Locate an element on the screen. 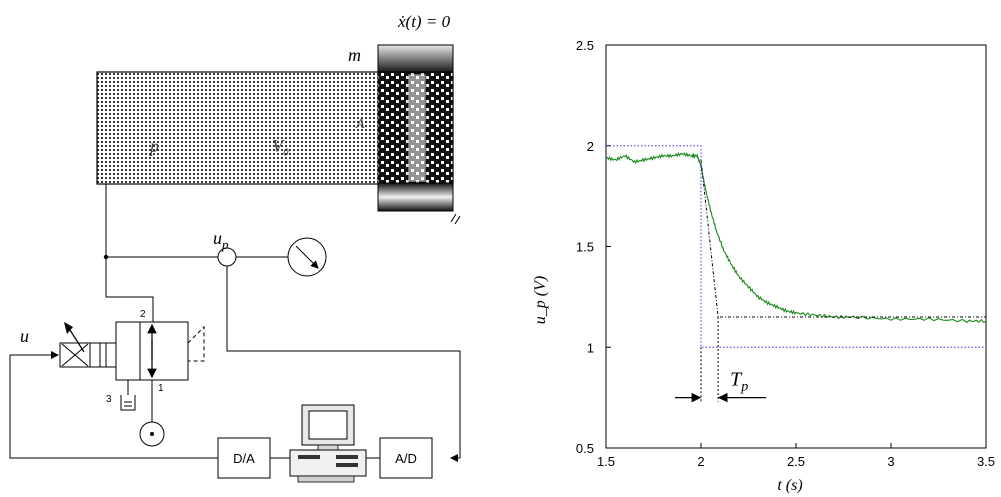 This screenshot has width=1001, height=497. mass-block-top is located at coordinates (415, 59).